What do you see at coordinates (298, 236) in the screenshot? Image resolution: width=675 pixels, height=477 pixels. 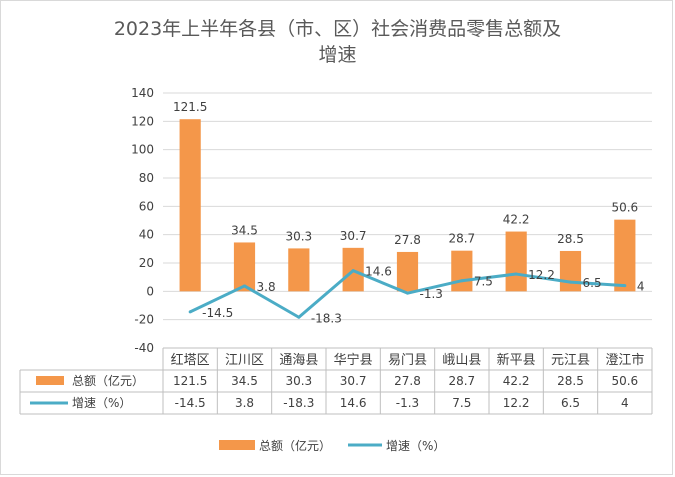 I see `bar-data-label: 30.3` at bounding box center [298, 236].